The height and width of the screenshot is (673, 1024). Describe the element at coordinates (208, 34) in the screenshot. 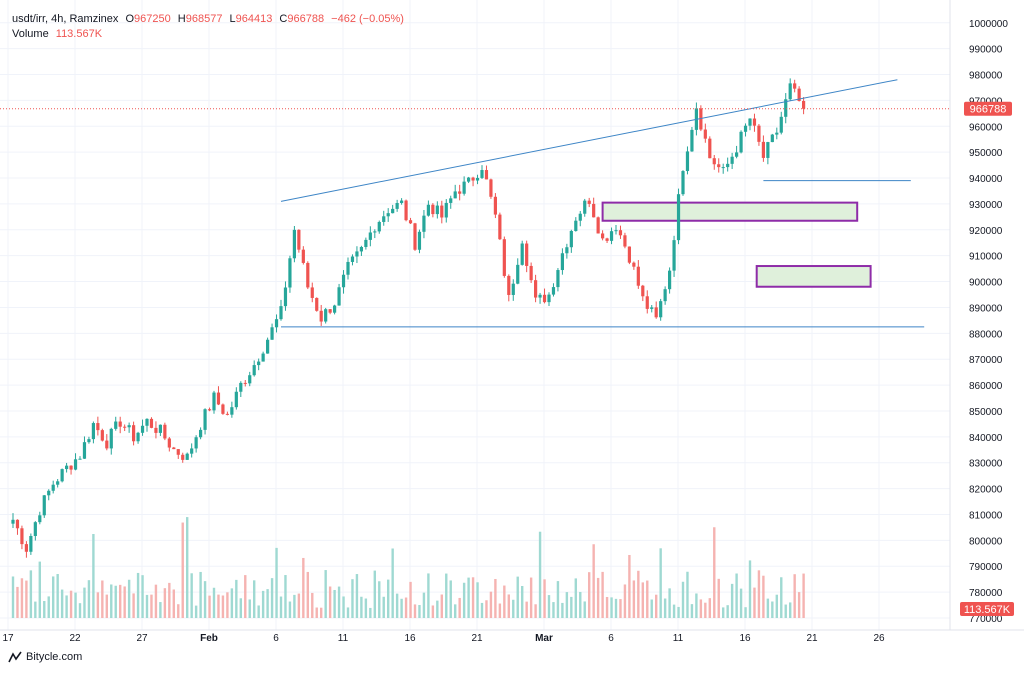

I see `volume-row: Volume 113.567K` at that location.